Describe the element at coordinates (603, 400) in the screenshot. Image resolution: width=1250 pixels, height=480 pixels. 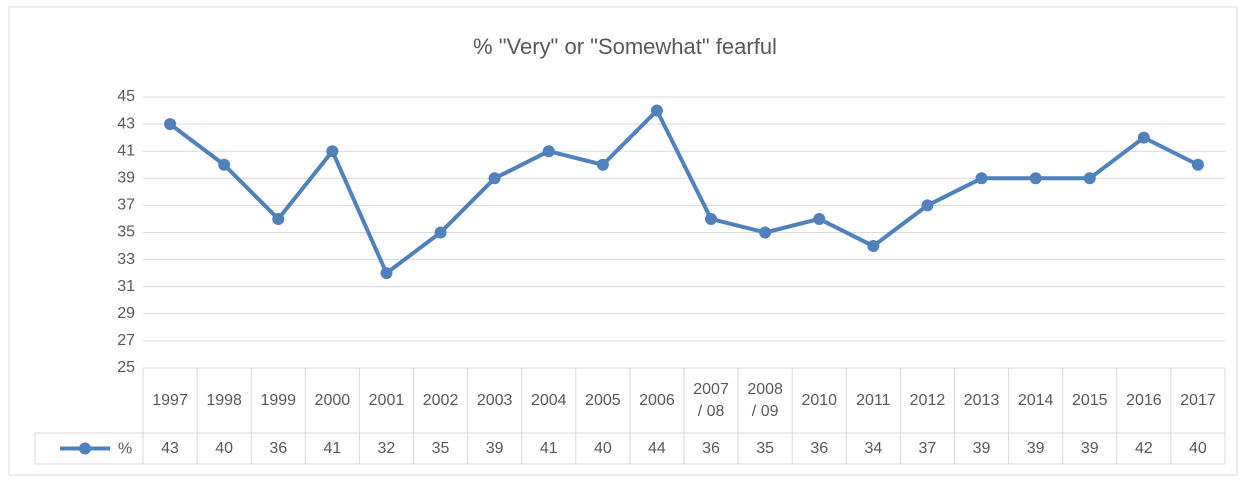
I see `x-tick-label: 2005` at that location.